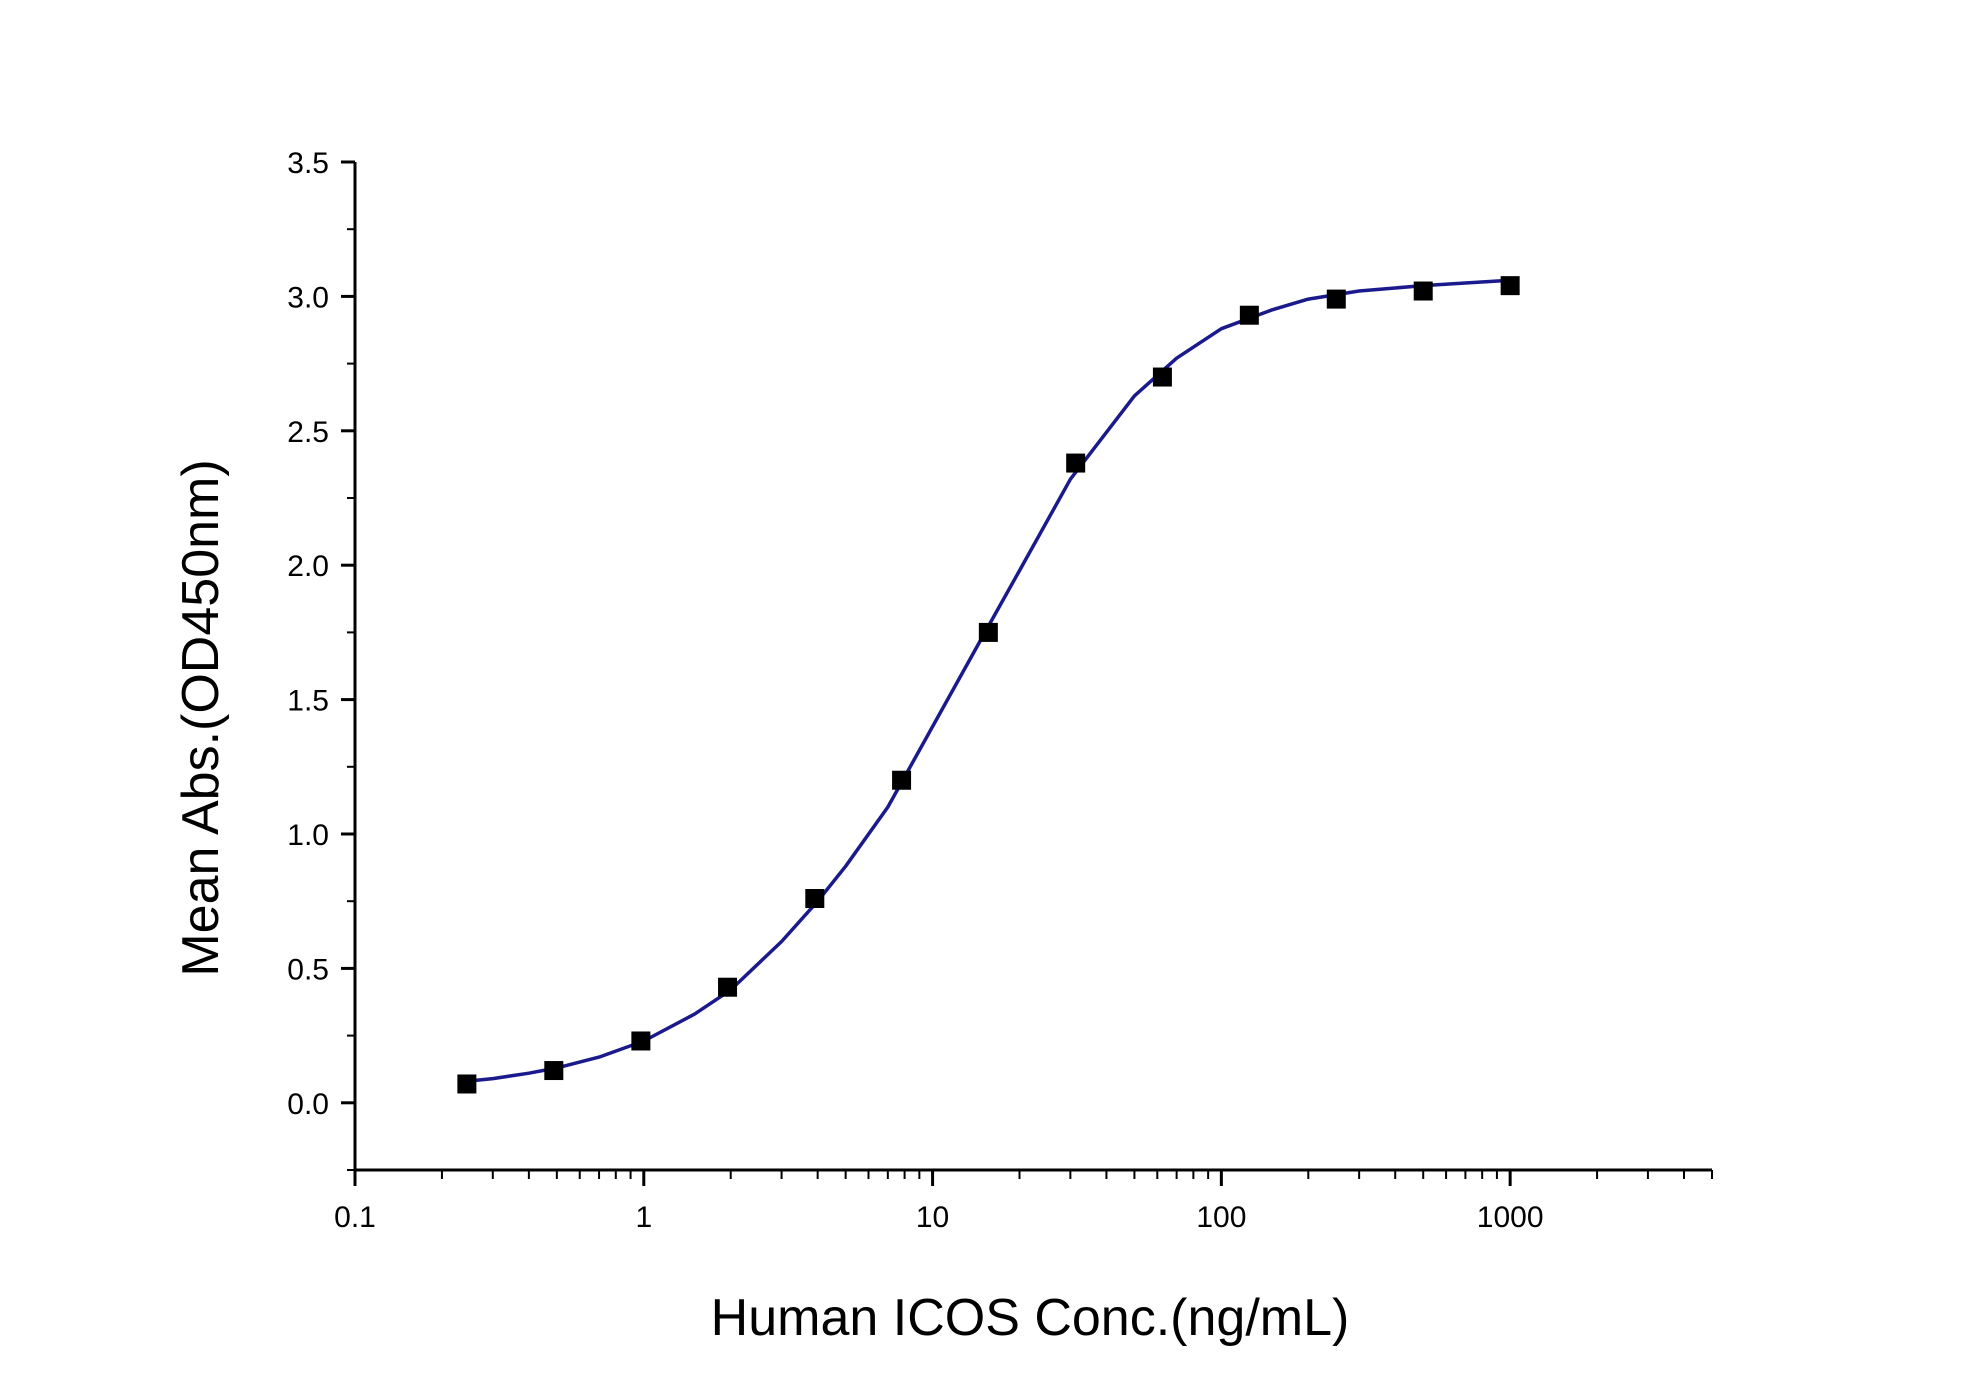 This screenshot has width=1968, height=1396. Describe the element at coordinates (308, 297) in the screenshot. I see `y-tick-label: 3.0` at that location.